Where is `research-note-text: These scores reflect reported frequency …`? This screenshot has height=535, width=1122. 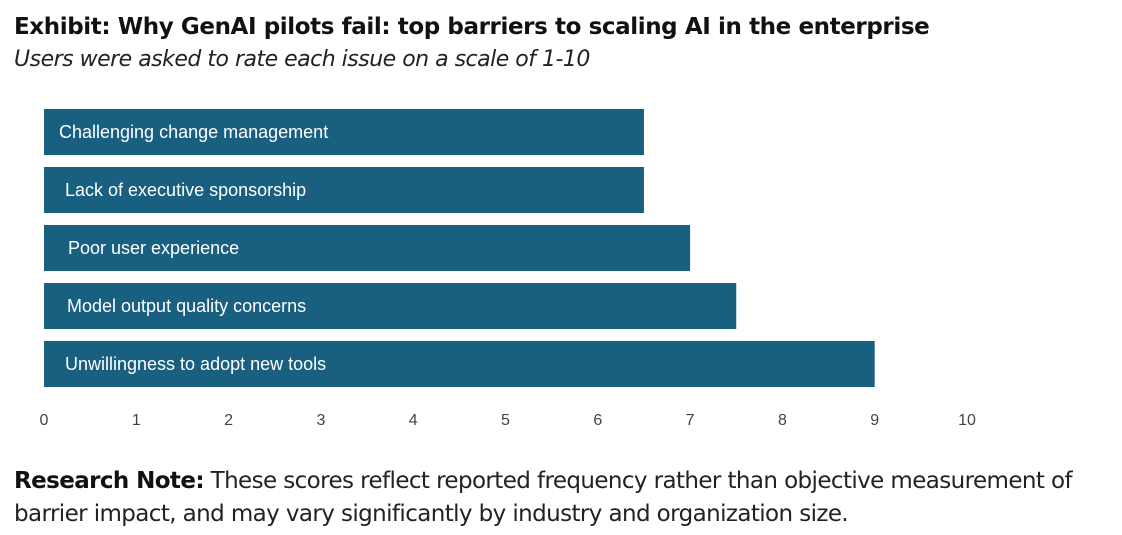
research-note-text: These scores reflect reported frequency … is located at coordinates (543, 497).